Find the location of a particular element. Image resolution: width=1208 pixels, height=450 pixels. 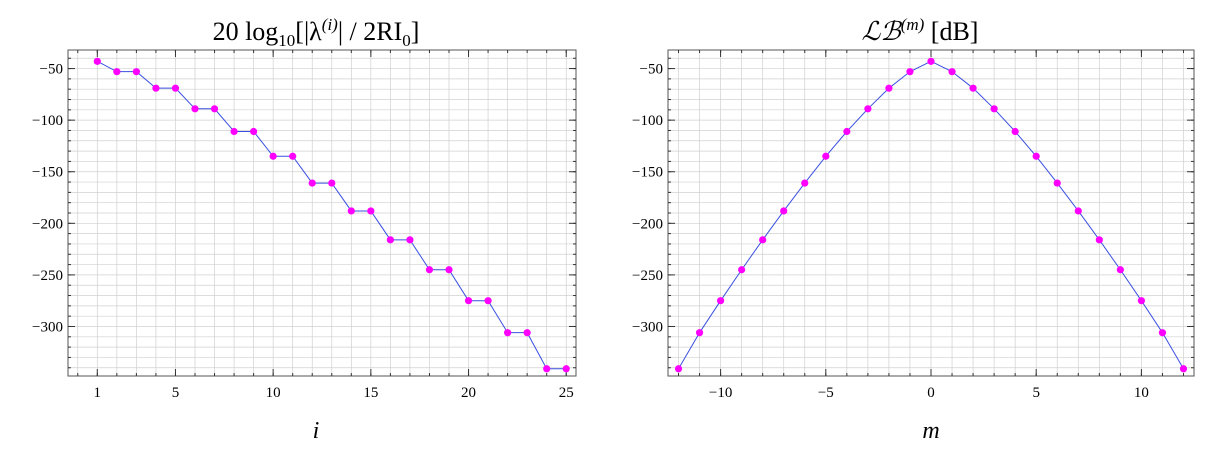

x-tick-label: −10 is located at coordinates (720, 393).